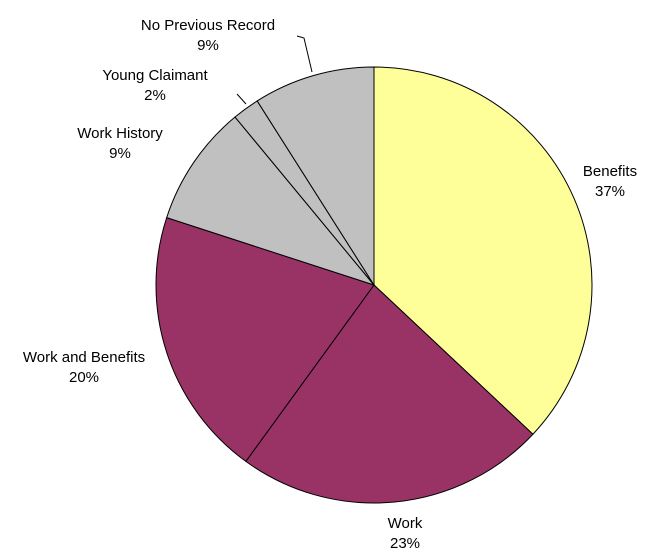  What do you see at coordinates (84, 357) in the screenshot?
I see `slice-label-name: Work and Benefits` at bounding box center [84, 357].